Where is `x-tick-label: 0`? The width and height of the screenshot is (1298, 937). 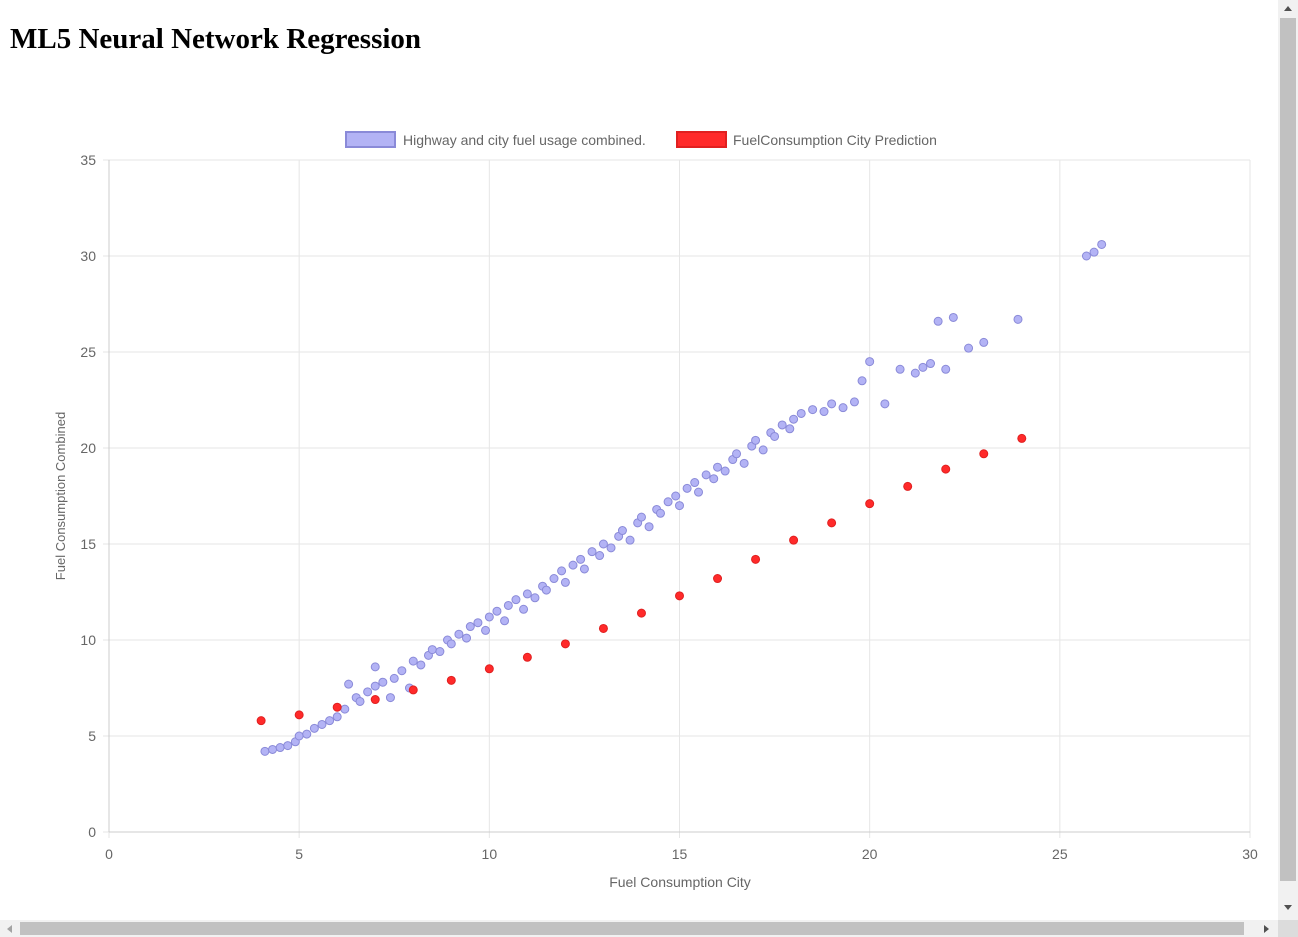
x-tick-label: 0 is located at coordinates (109, 854).